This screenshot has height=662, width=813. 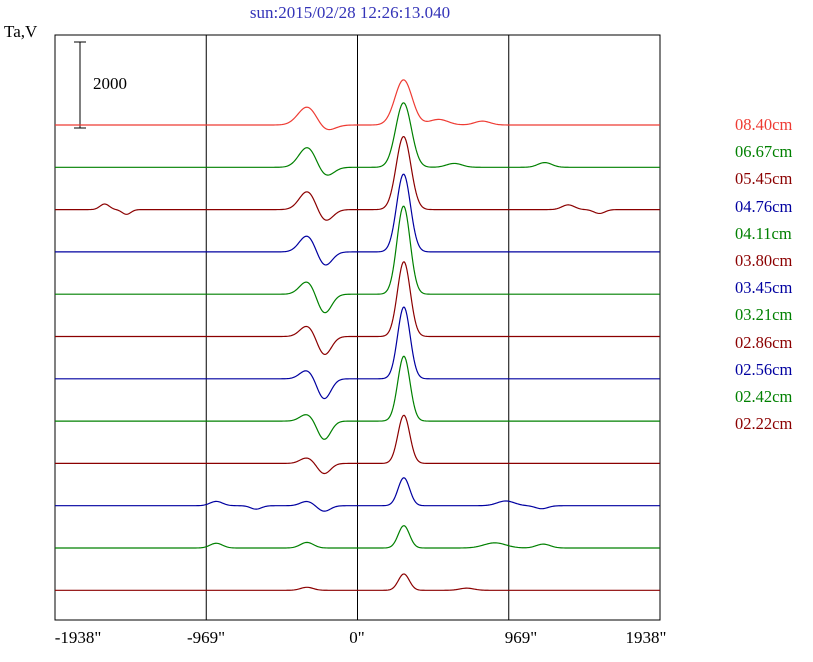 I want to click on legend-item-05.45cm: 05.45cm, so click(x=764, y=179).